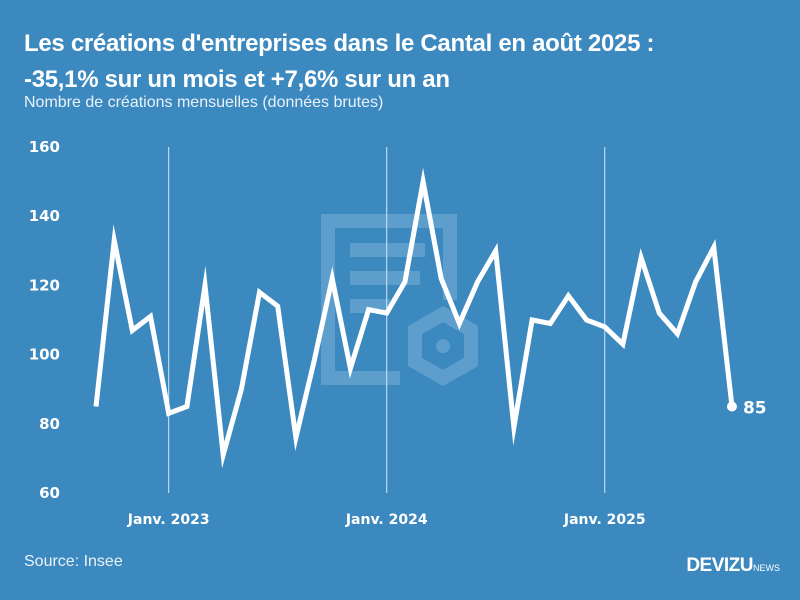  I want to click on y-tick-label: 140, so click(44, 216).